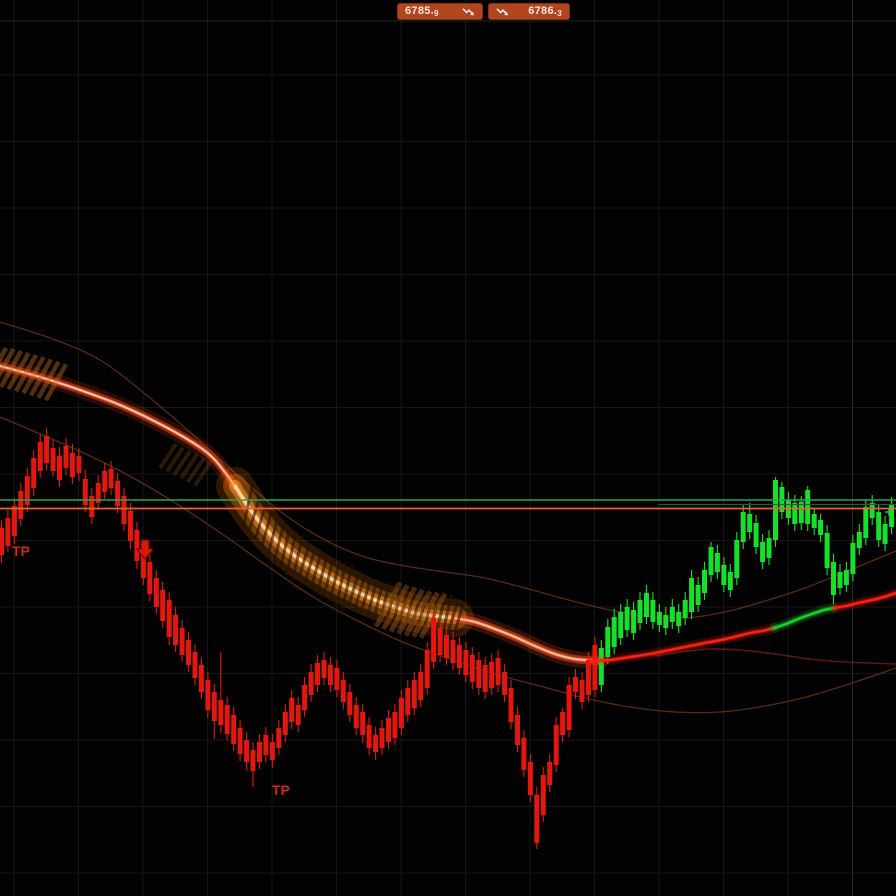 This screenshot has height=896, width=896. Describe the element at coordinates (281, 790) in the screenshot. I see `tp-label: TP` at that location.